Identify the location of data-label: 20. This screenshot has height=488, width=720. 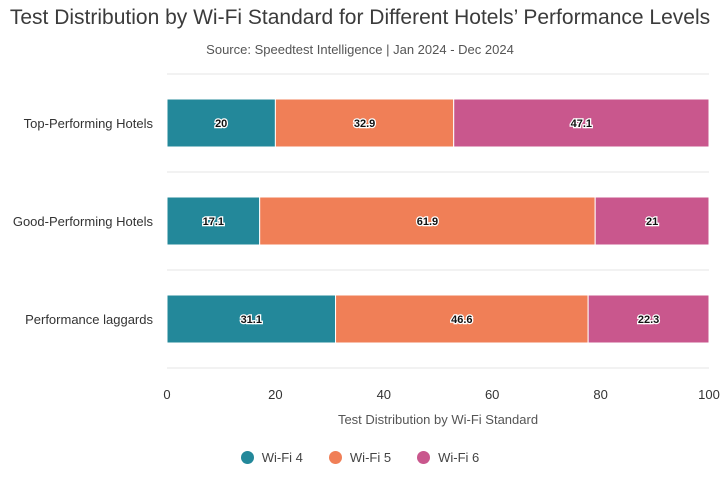
(221, 124).